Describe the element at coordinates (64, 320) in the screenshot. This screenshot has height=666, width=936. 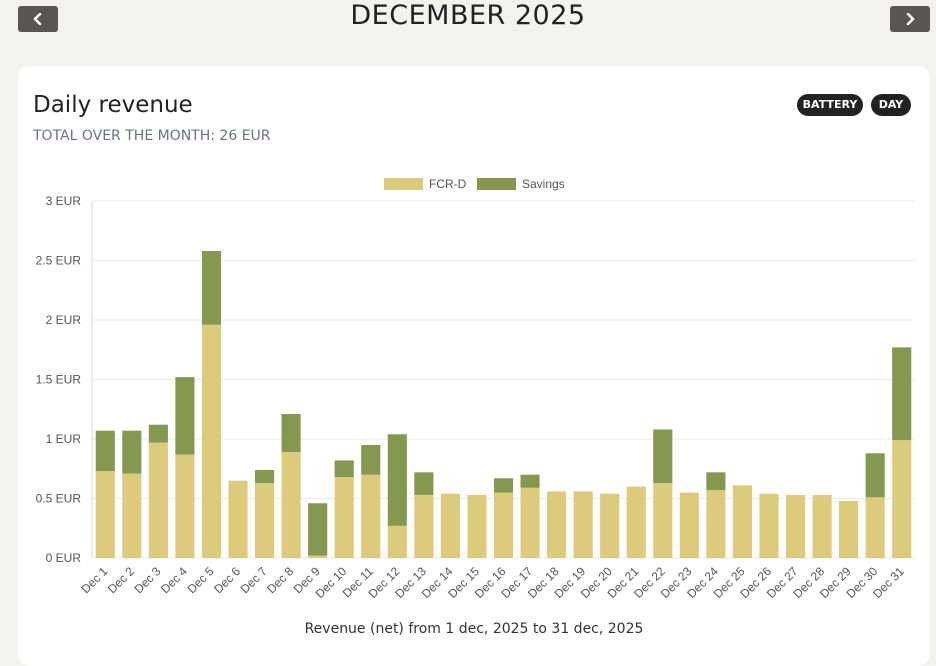
I see `y-tick-label: 2 EUR` at that location.